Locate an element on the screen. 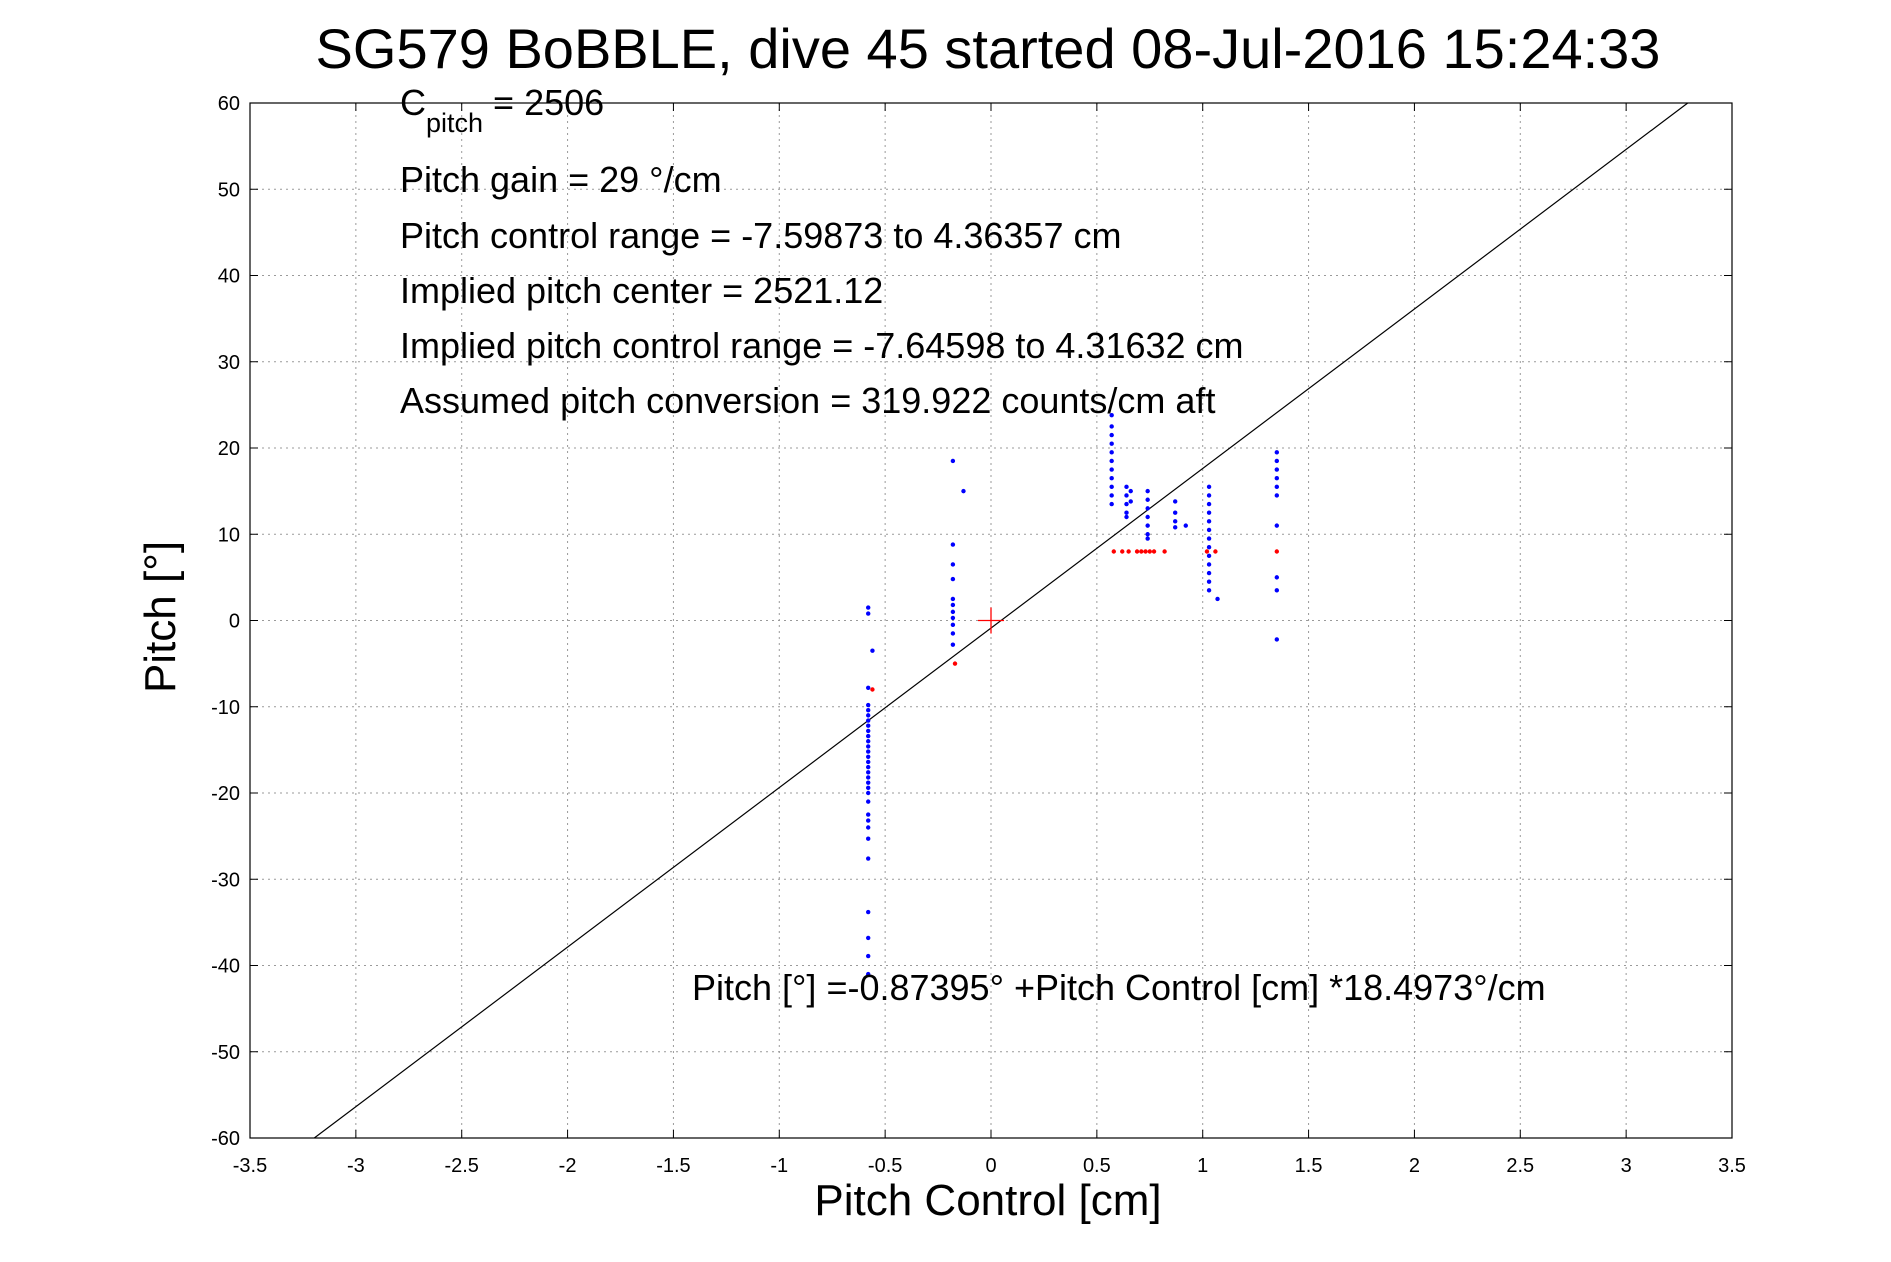  x-tick-label: -2.5 is located at coordinates (461, 1166).